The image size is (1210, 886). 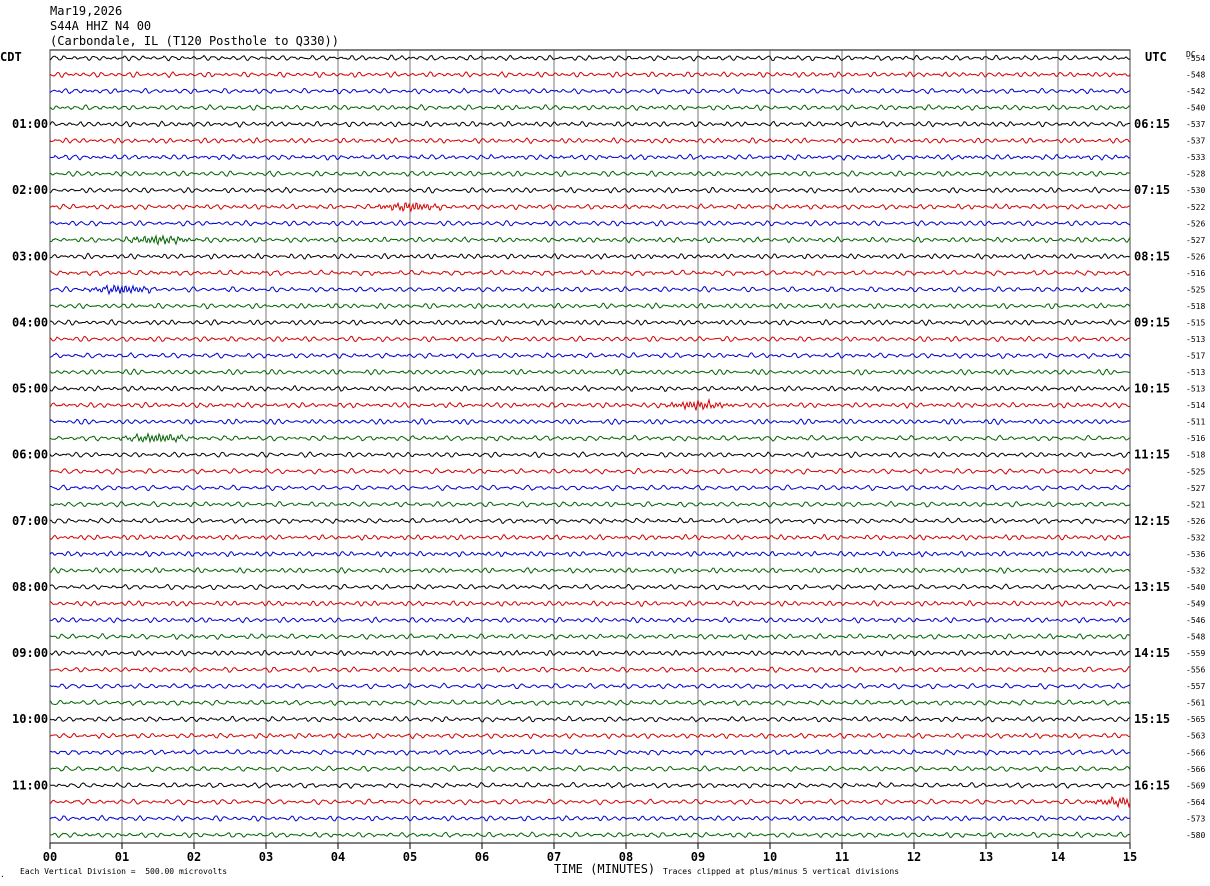 I want to click on dc-offset-label: -565, so click(x=1195, y=719).